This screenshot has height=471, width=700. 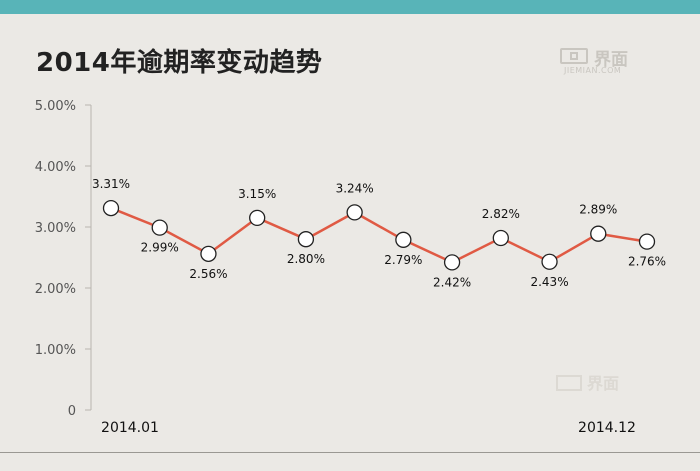 What do you see at coordinates (607, 428) in the screenshot?
I see `x-tick-label: 2014.12` at bounding box center [607, 428].